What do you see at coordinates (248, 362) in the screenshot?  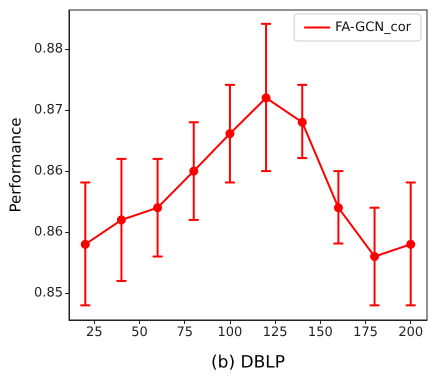 I see `x-axis-title: (b) DBLP` at bounding box center [248, 362].